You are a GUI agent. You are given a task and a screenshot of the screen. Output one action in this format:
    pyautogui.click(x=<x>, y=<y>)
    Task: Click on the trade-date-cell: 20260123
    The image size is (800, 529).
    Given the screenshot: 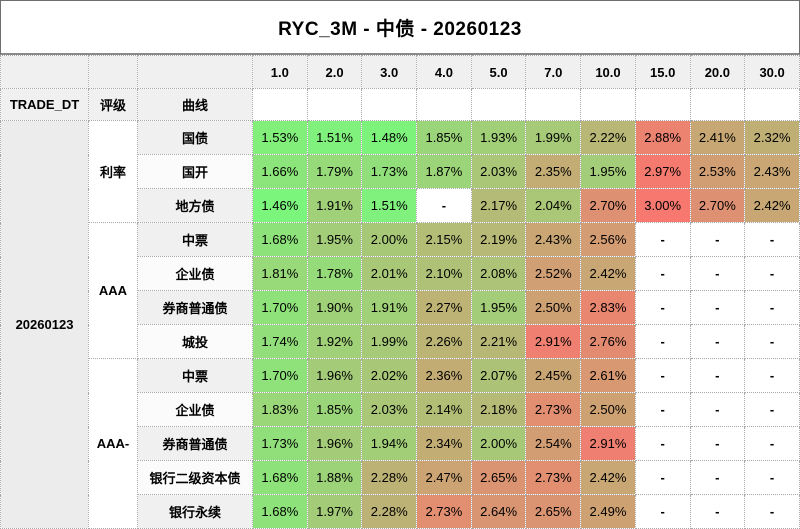 What is the action you would take?
    pyautogui.click(x=44, y=324)
    